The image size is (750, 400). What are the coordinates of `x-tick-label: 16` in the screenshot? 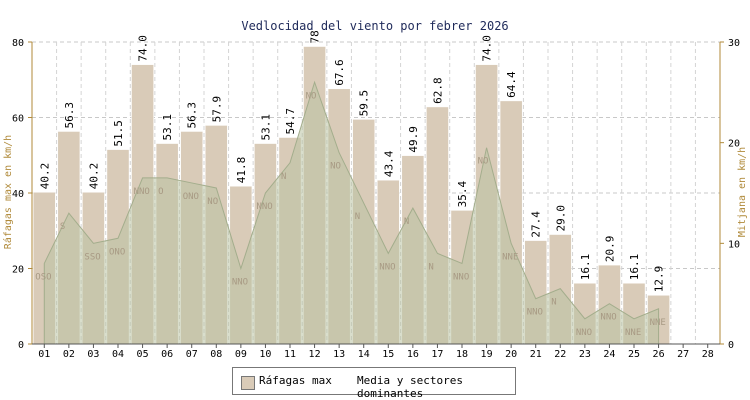 It's located at (413, 354).